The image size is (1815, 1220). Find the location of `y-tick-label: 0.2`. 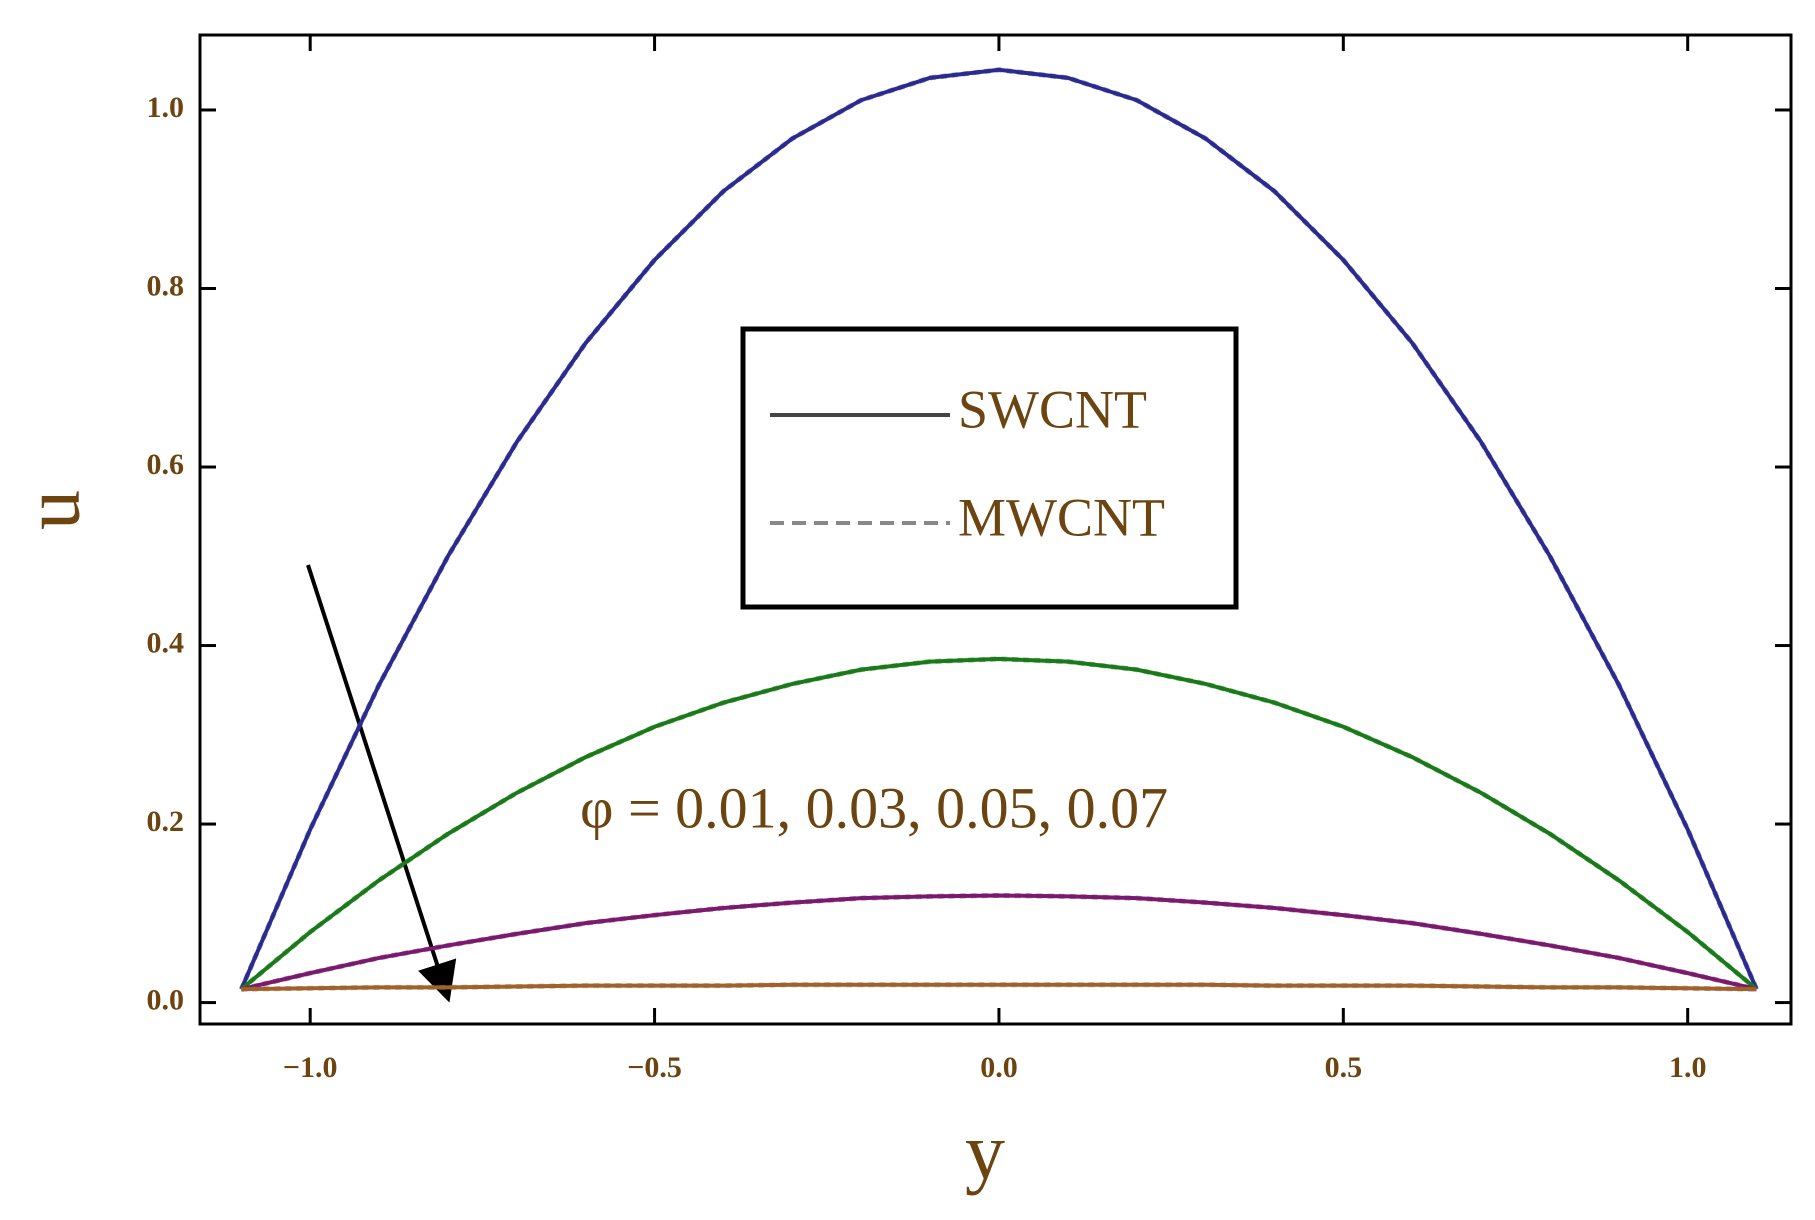

y-tick-label: 0.2 is located at coordinates (166, 821).